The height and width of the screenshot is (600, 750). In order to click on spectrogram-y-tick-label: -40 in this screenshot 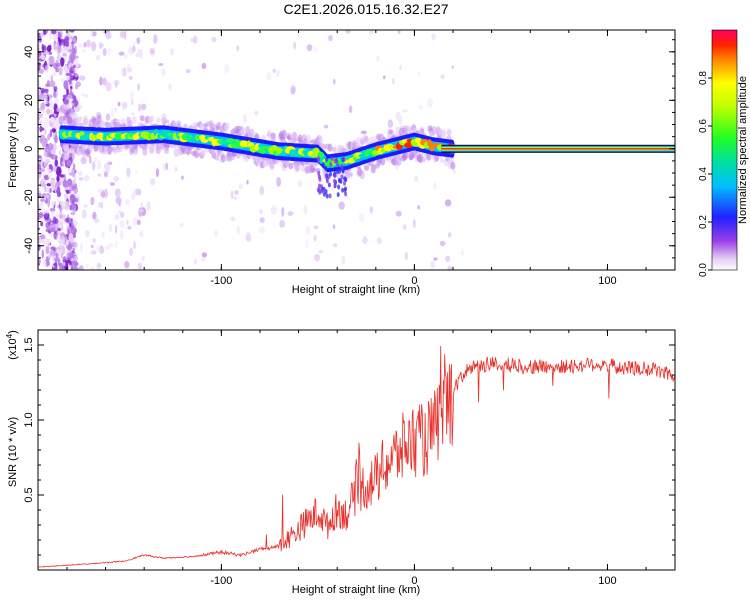, I will do `click(29, 246)`.